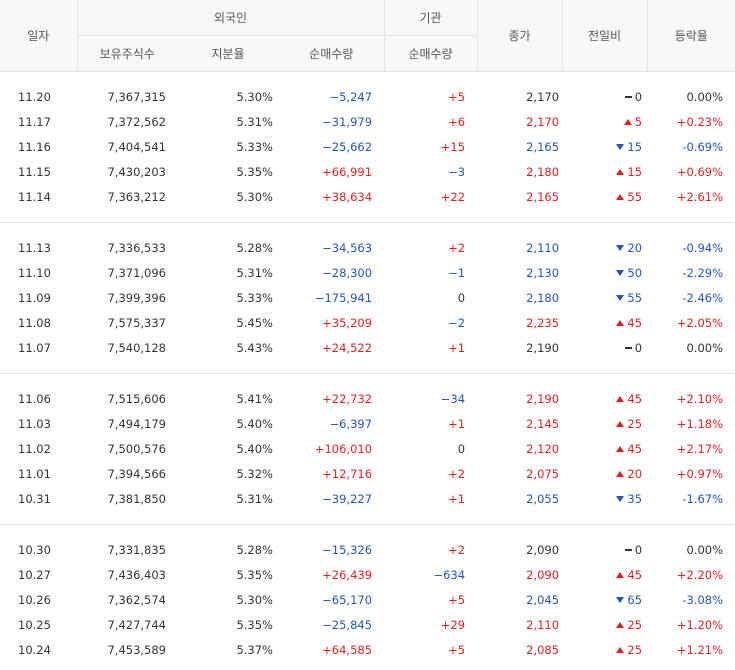 The image size is (735, 670). I want to click on shares-cell: 7,540,128, so click(136, 347).